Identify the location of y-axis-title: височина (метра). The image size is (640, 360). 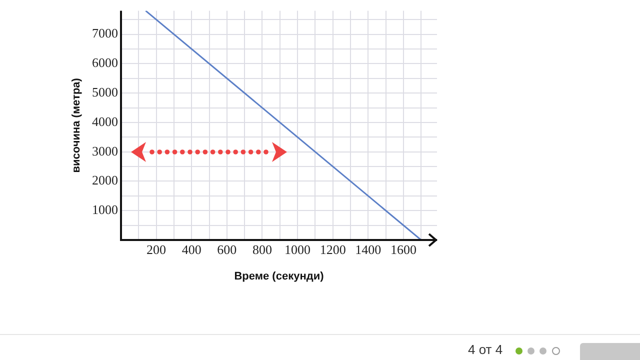
(76, 125).